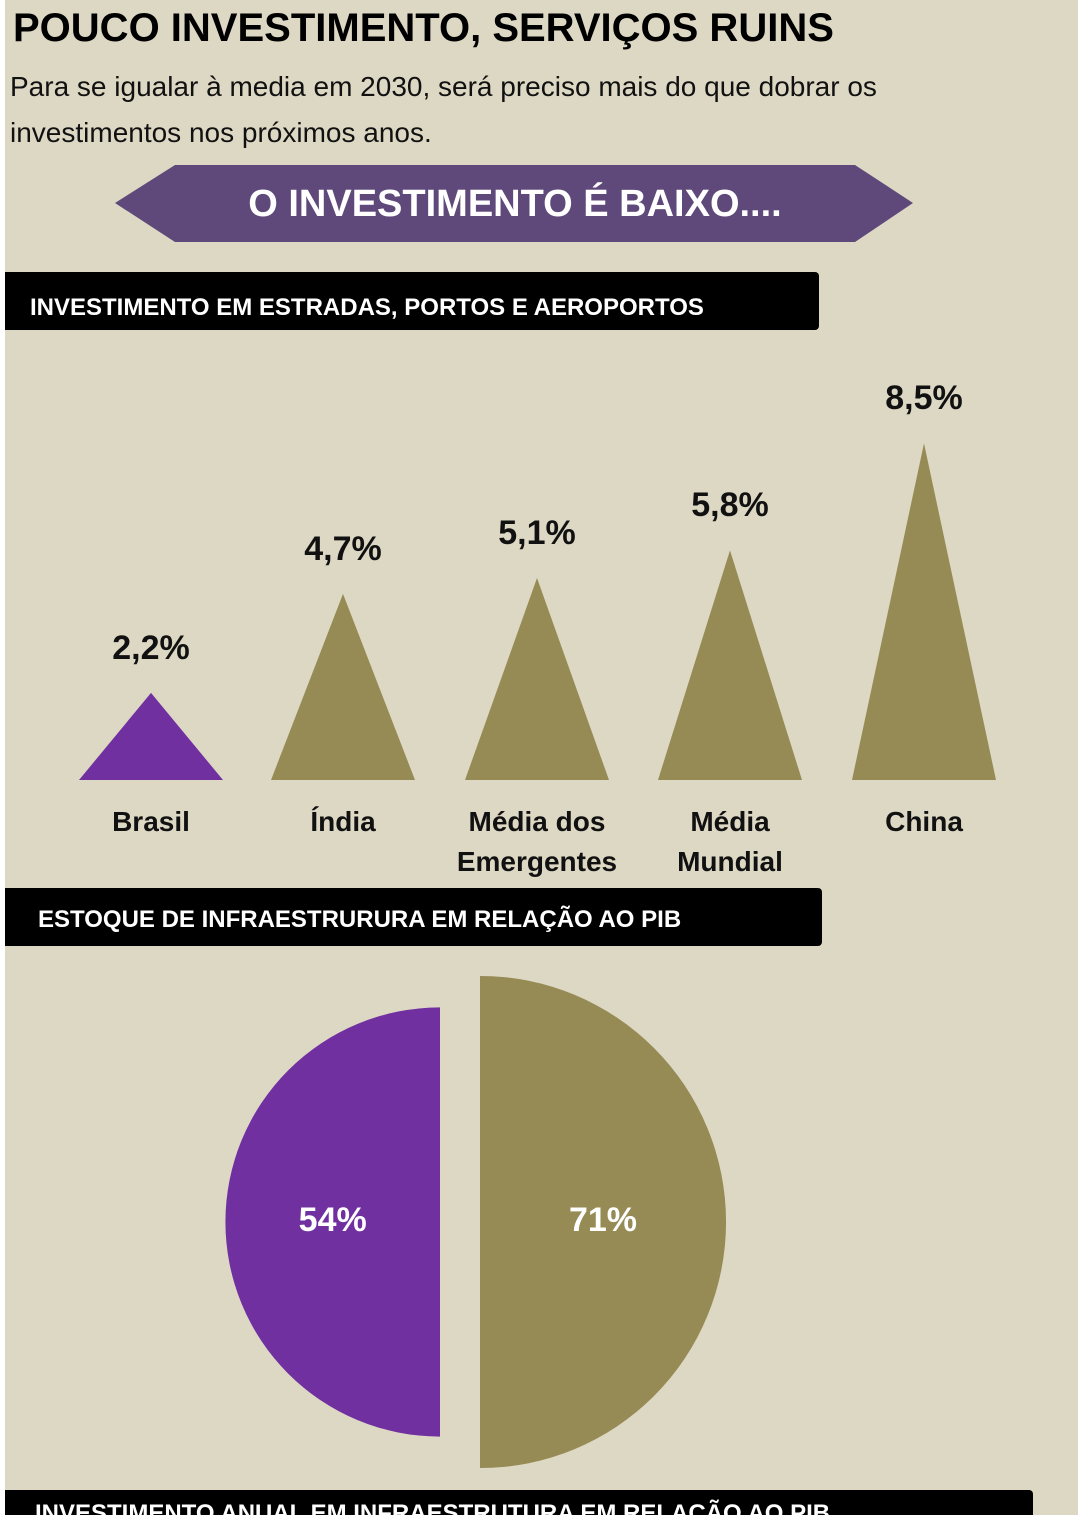 The height and width of the screenshot is (1515, 1078). Describe the element at coordinates (423, 28) in the screenshot. I see `page-title: POUCO INVESTIMENTO, SERVIÇOS RUINS` at that location.